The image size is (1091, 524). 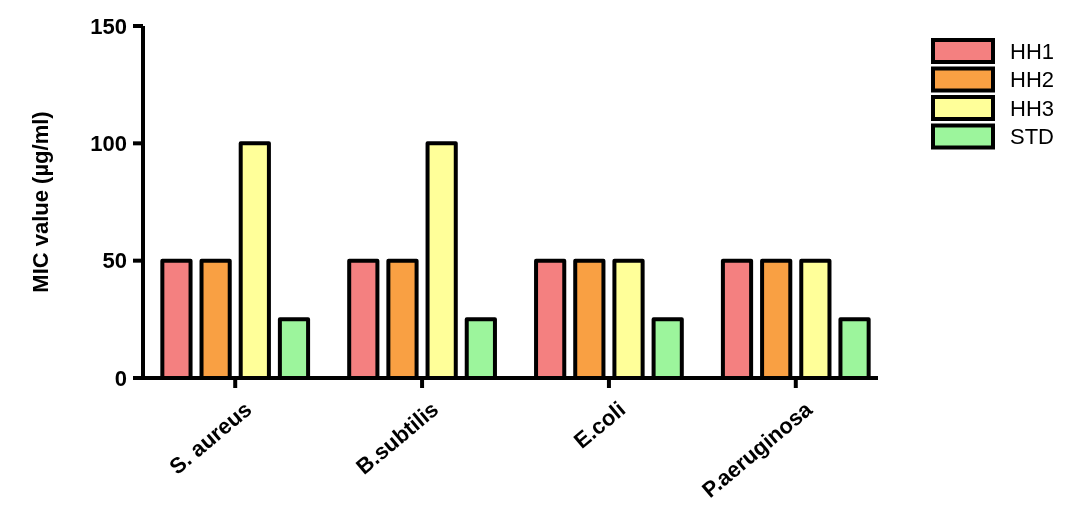 What do you see at coordinates (40, 202) in the screenshot?
I see `y-axis-title: MIC value (µg/ml)` at bounding box center [40, 202].